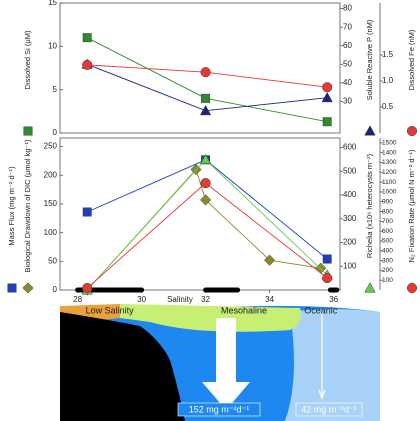 This screenshot has height=421, width=420. I want to click on y2-tick-label: 80, so click(347, 8).